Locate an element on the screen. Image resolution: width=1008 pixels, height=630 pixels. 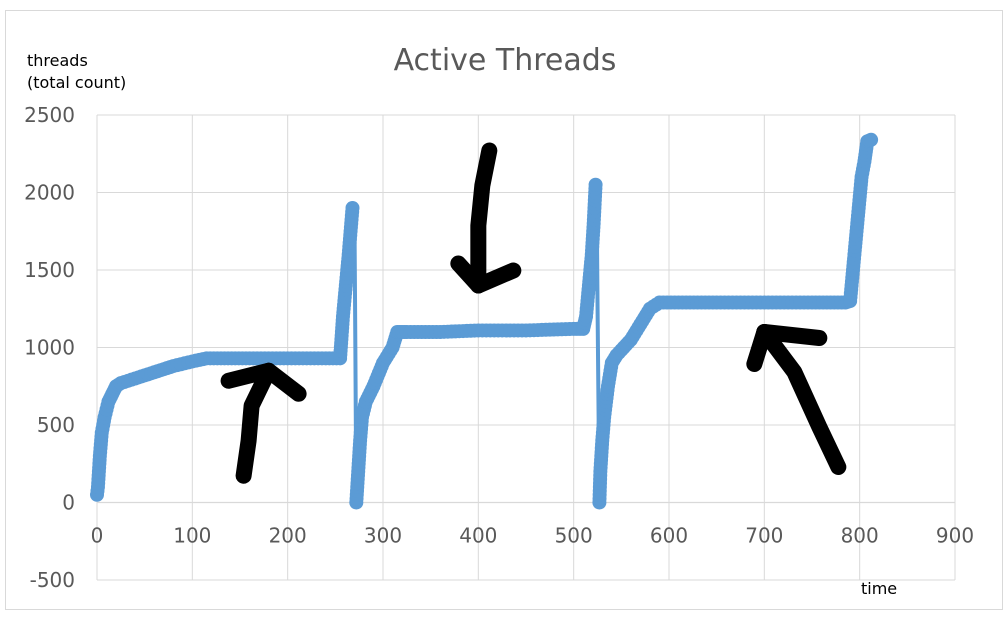
x-tick-label: 0 is located at coordinates (97, 536).